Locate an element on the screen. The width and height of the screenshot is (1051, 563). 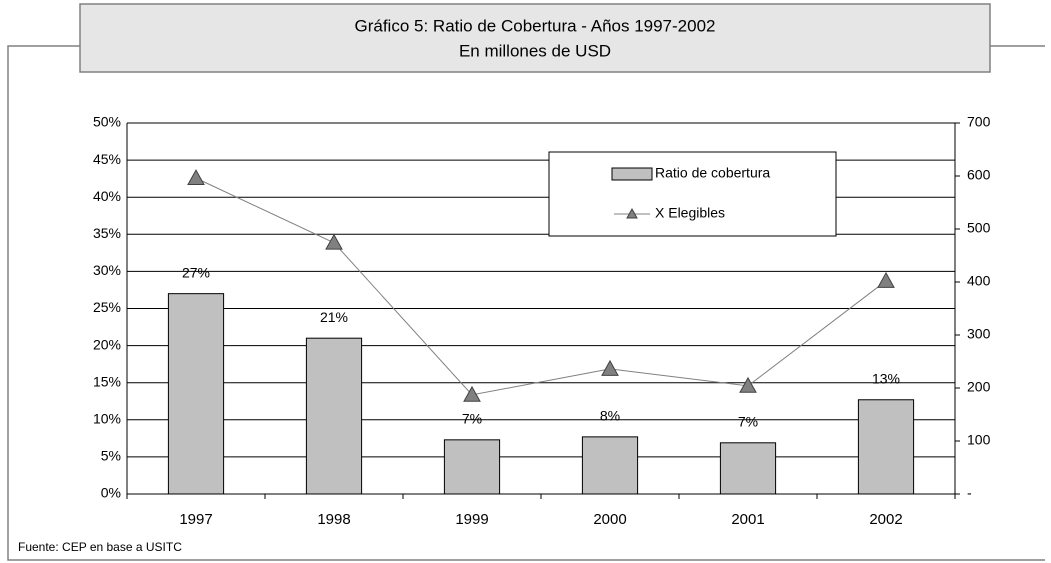
y-tick-label: 10% is located at coordinates (107, 419).